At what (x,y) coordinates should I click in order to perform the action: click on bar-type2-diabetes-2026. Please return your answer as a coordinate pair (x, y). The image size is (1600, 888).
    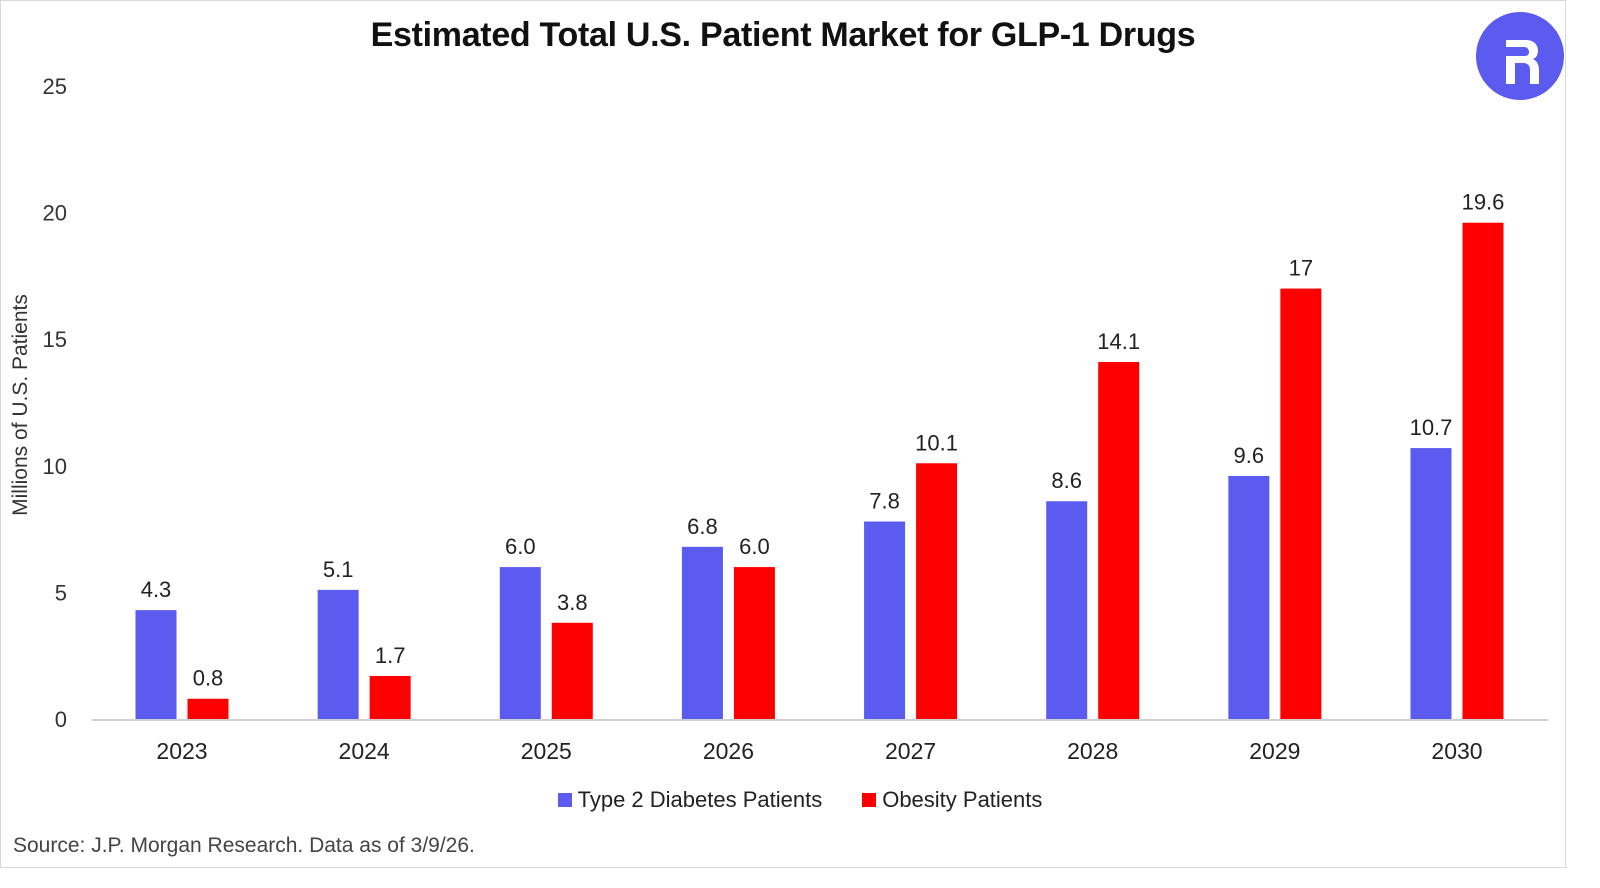
    Looking at the image, I should click on (702, 632).